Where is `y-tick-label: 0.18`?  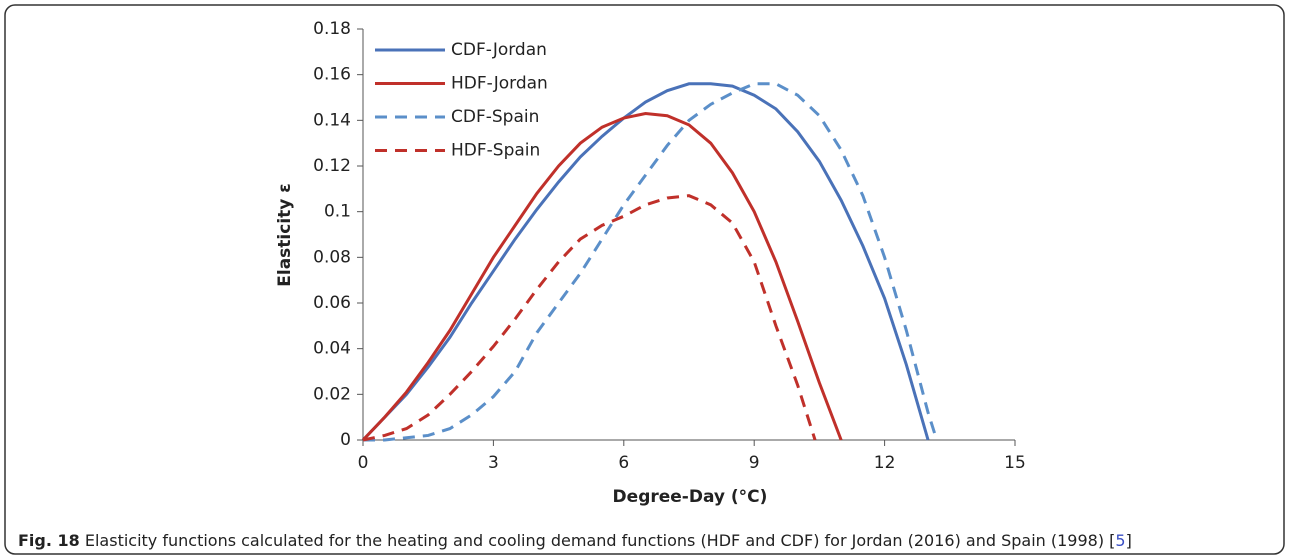
y-tick-label: 0.18 is located at coordinates (332, 29).